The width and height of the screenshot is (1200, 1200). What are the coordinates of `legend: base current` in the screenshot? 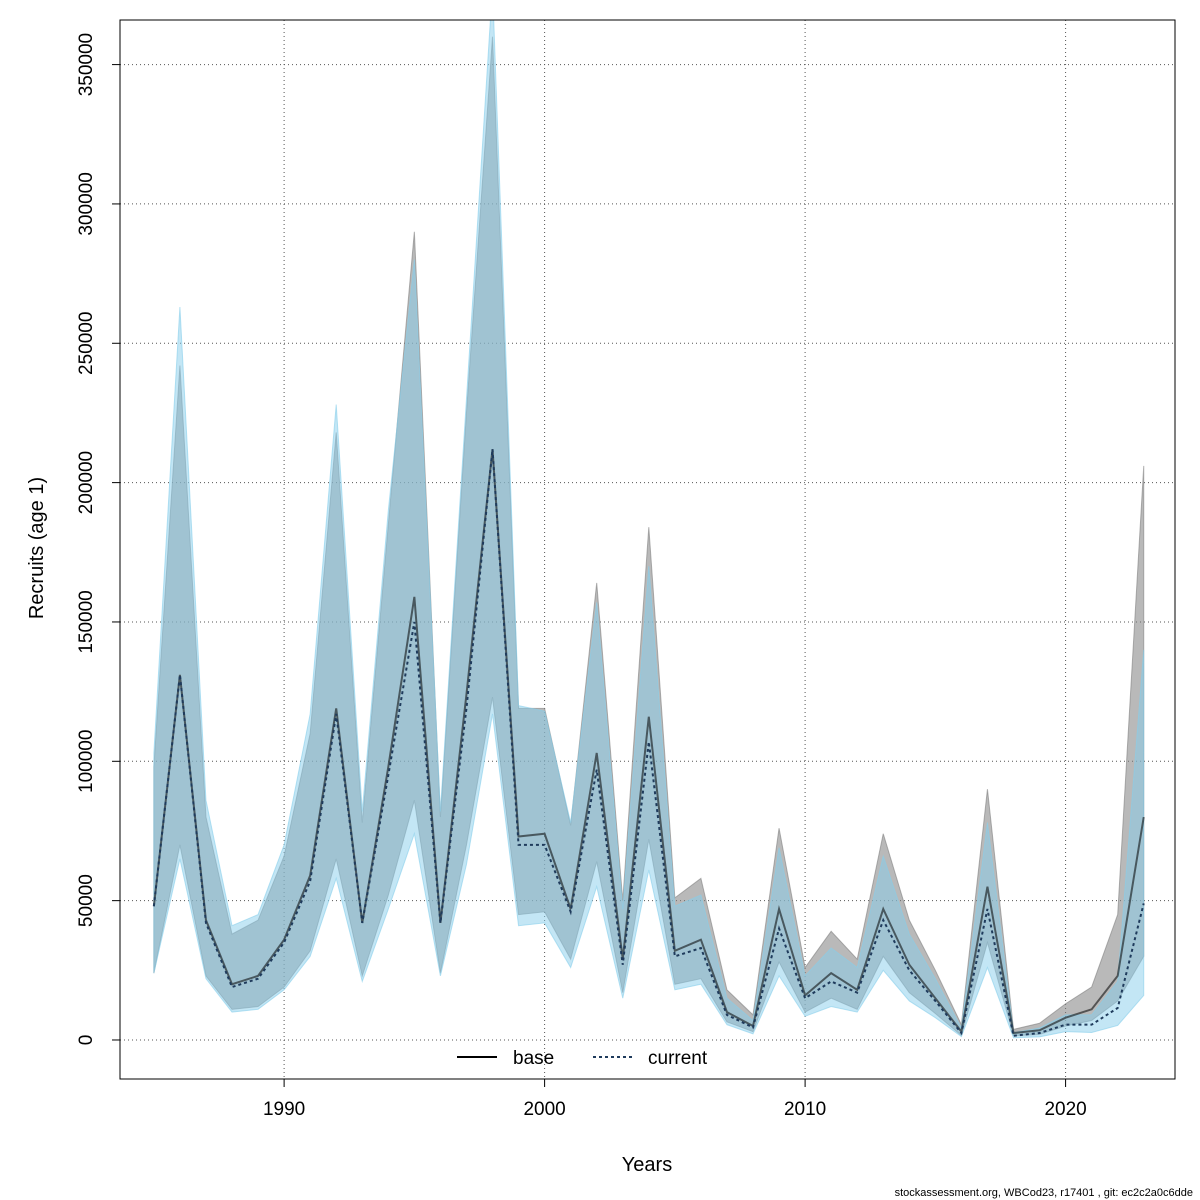 It's located at (582, 1058).